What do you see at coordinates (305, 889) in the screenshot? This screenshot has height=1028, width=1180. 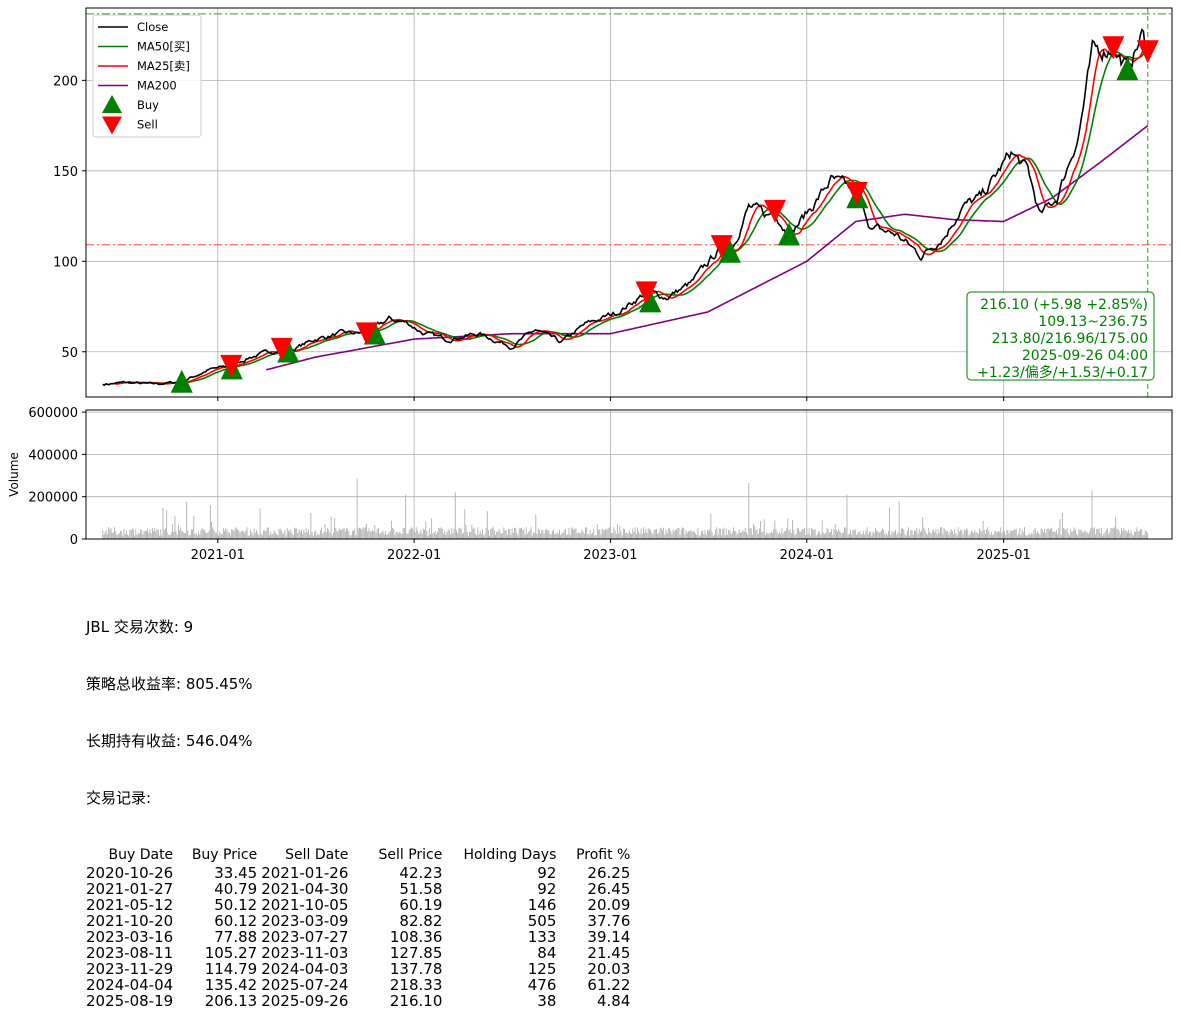 I see `trade-sell-date: 2021-04-30` at bounding box center [305, 889].